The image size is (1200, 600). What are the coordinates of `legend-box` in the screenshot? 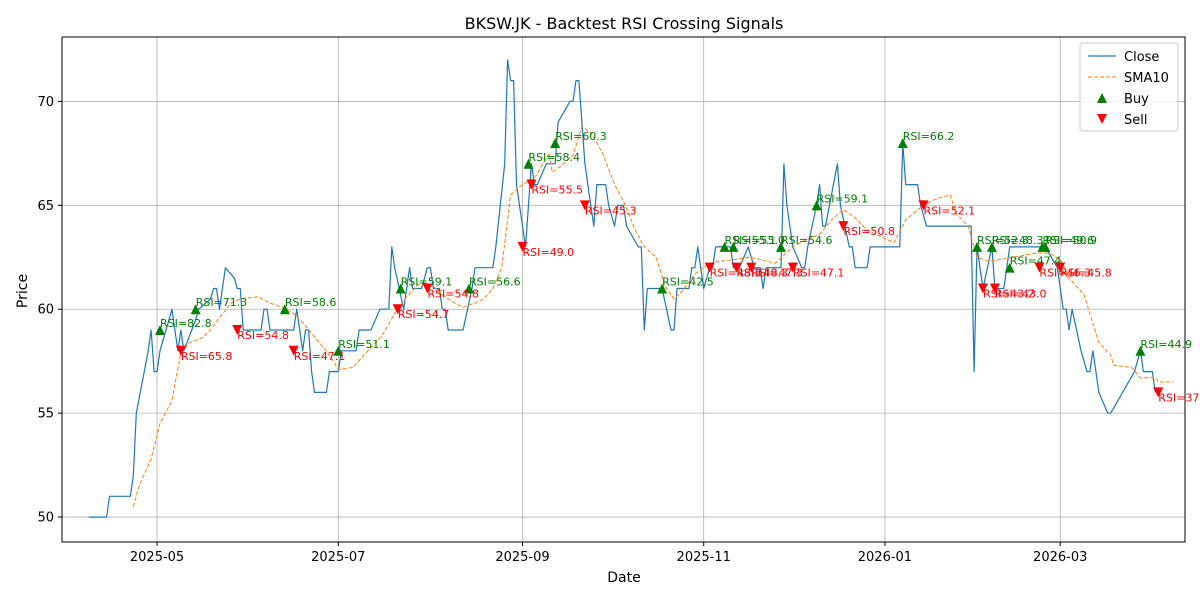 It's located at (1129, 87).